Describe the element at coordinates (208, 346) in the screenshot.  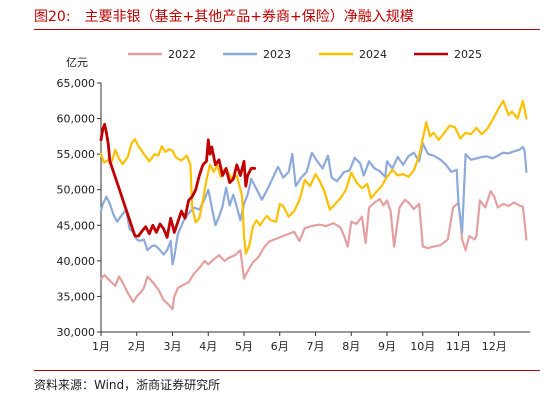
I see `x-tick-label: 4月` at that location.